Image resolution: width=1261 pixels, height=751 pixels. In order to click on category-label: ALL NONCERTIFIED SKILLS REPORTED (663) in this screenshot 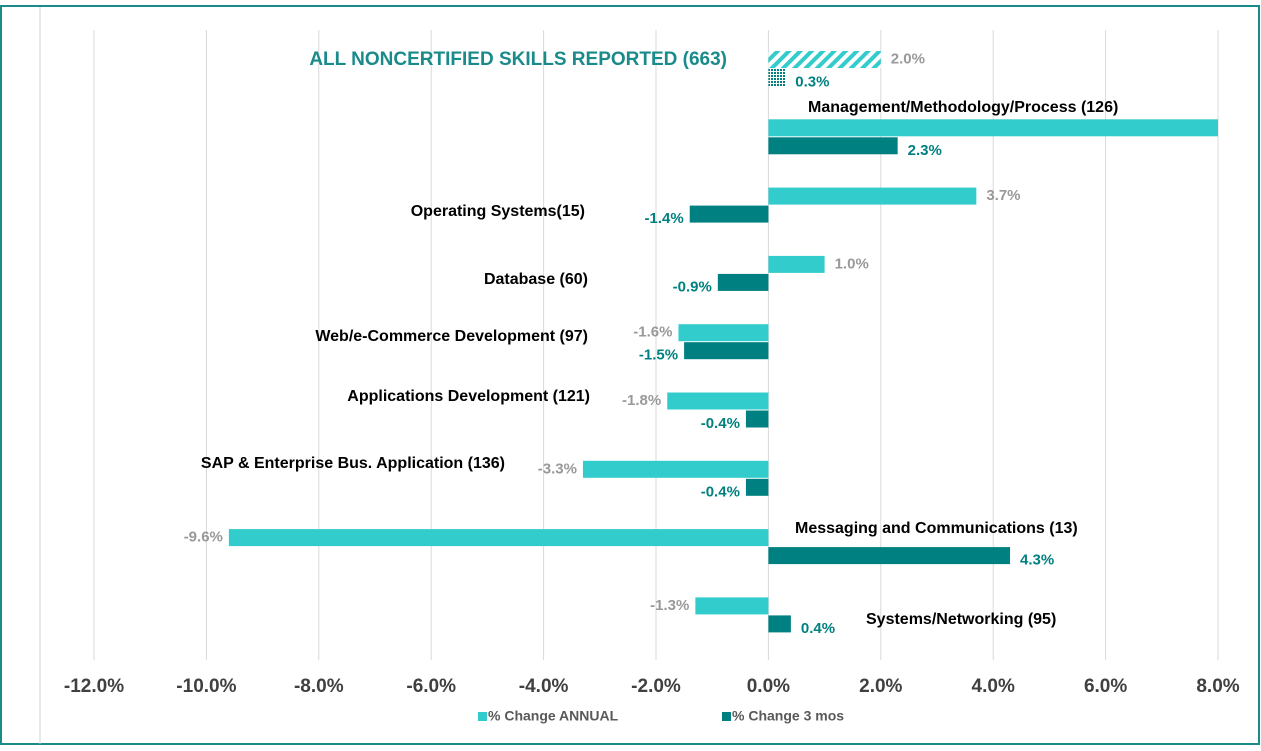, I will do `click(518, 59)`.